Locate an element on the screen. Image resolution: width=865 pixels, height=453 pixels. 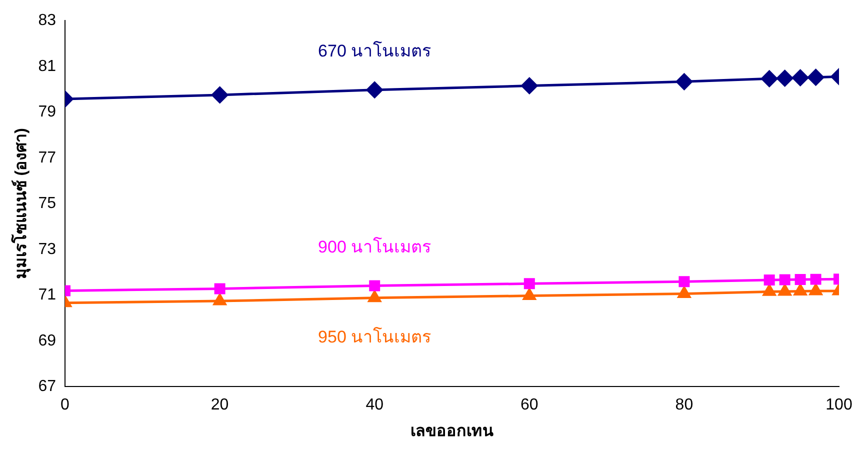
y-tick-label: 67 is located at coordinates (47, 387).